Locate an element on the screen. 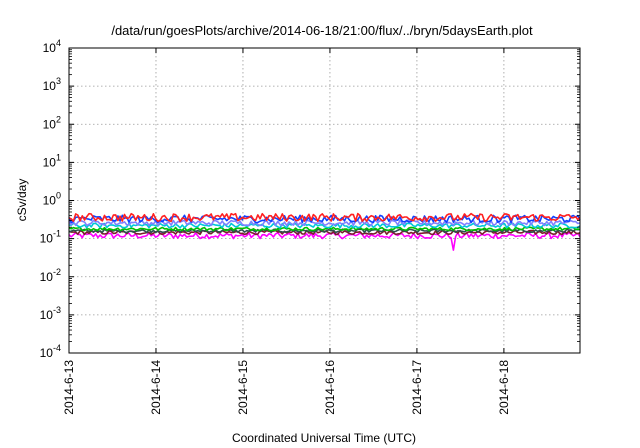 This screenshot has height=448, width=640. y-tick-label: 10⁻² is located at coordinates (50, 275).